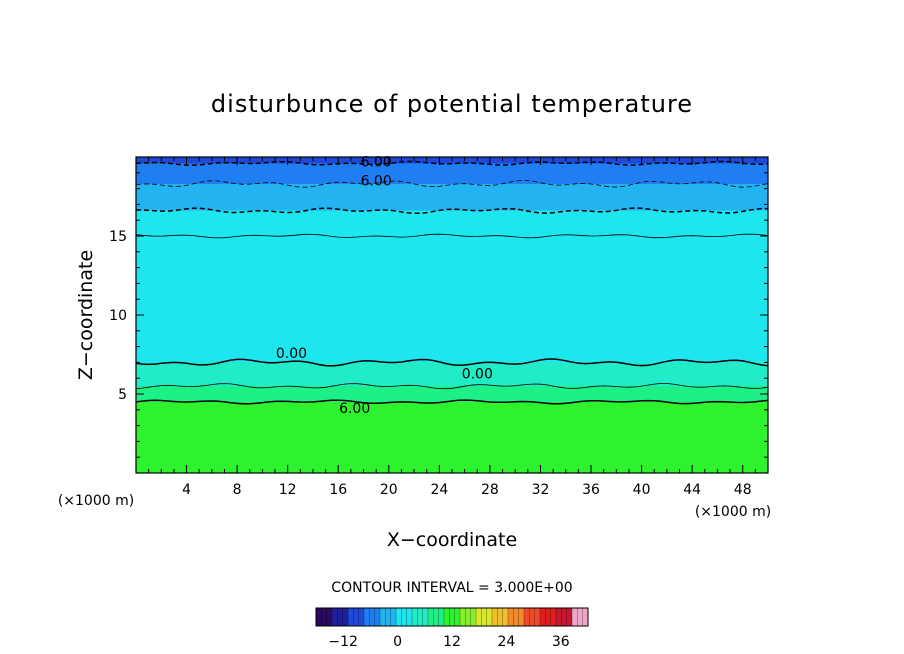 The height and width of the screenshot is (654, 904). I want to click on x-tick-label: 20, so click(389, 490).